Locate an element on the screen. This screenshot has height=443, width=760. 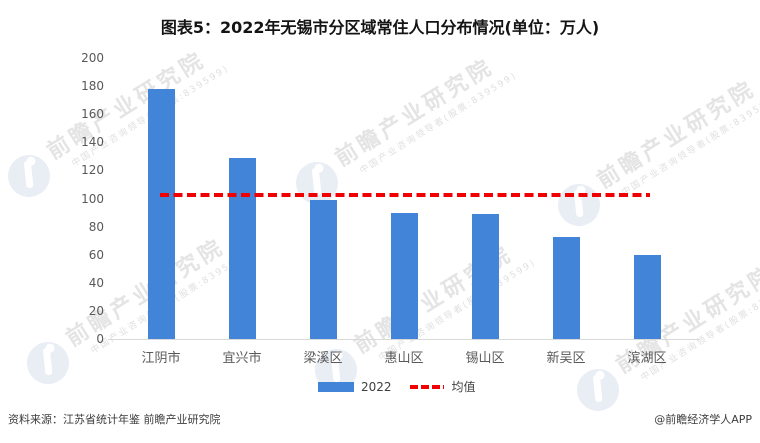
x-tick-label: 宜兴市 is located at coordinates (242, 358).